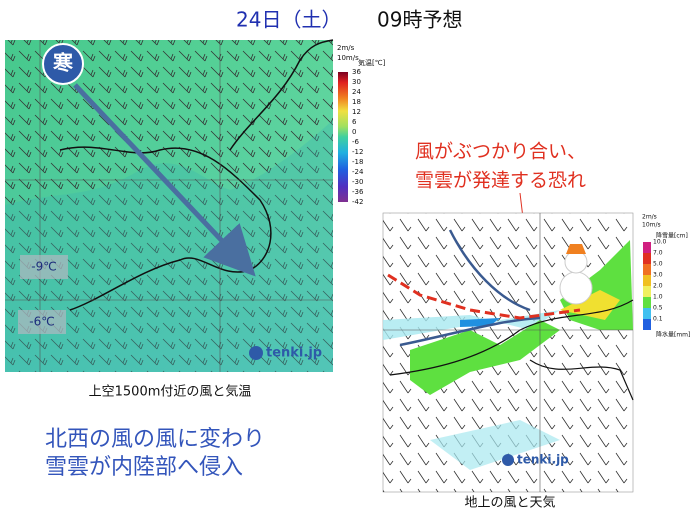 The height and width of the screenshot is (523, 692). I want to click on legend-tick: 5.0, so click(658, 264).